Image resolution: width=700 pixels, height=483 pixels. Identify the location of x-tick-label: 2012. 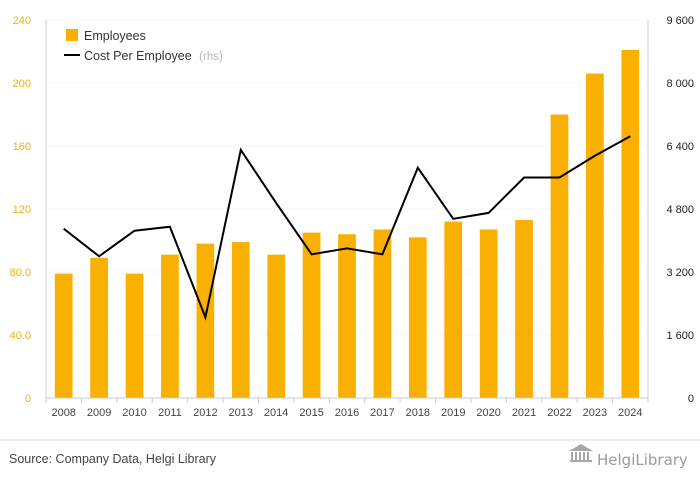
(205, 413).